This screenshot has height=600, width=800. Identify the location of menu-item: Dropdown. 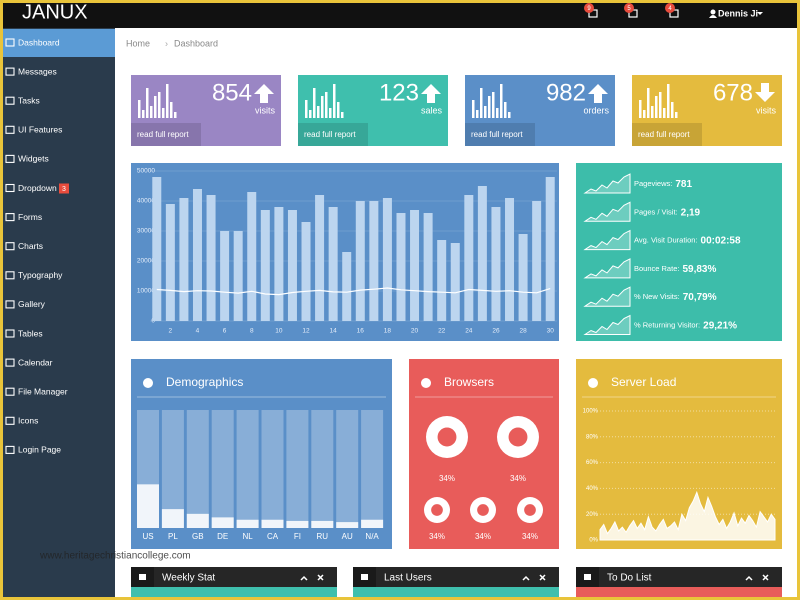
(37, 188).